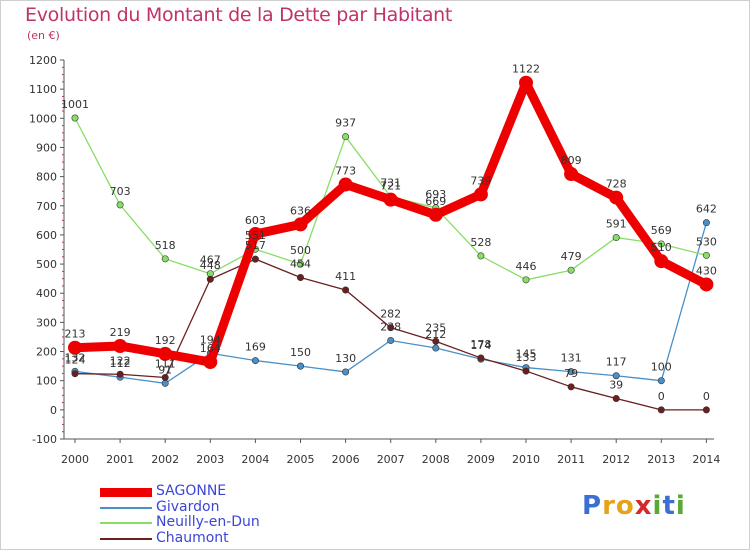 Image resolution: width=750 pixels, height=550 pixels. What do you see at coordinates (44, 439) in the screenshot?
I see `y-tick-label: -100` at bounding box center [44, 439].